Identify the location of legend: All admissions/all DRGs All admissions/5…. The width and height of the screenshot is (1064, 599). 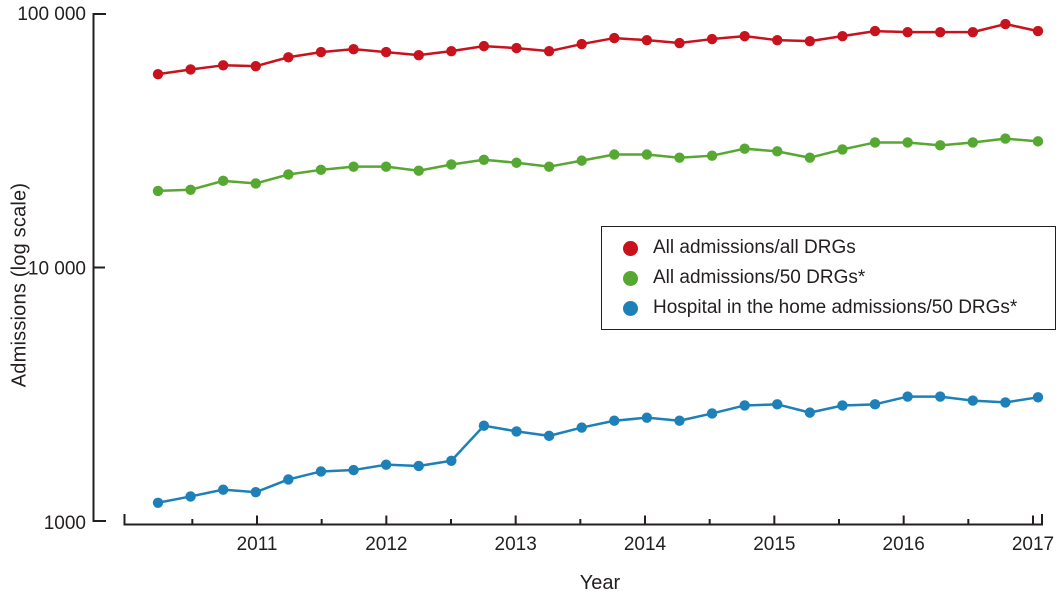
(828, 278).